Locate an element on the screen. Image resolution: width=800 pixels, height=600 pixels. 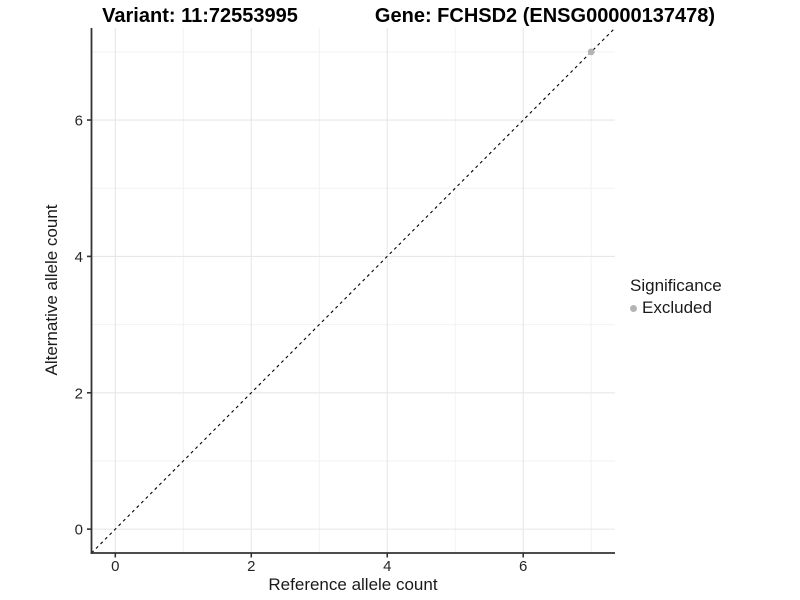
legend: Significance Excluded is located at coordinates (676, 297).